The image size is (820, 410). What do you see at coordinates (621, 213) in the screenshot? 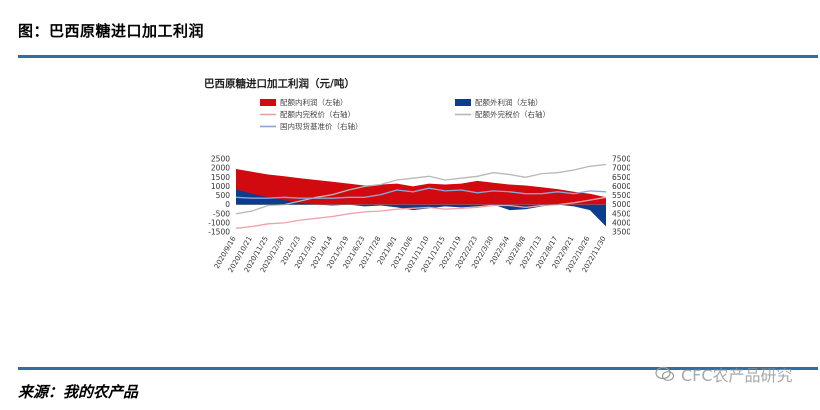
I see `y-right-tick-label: 4500` at bounding box center [621, 213].